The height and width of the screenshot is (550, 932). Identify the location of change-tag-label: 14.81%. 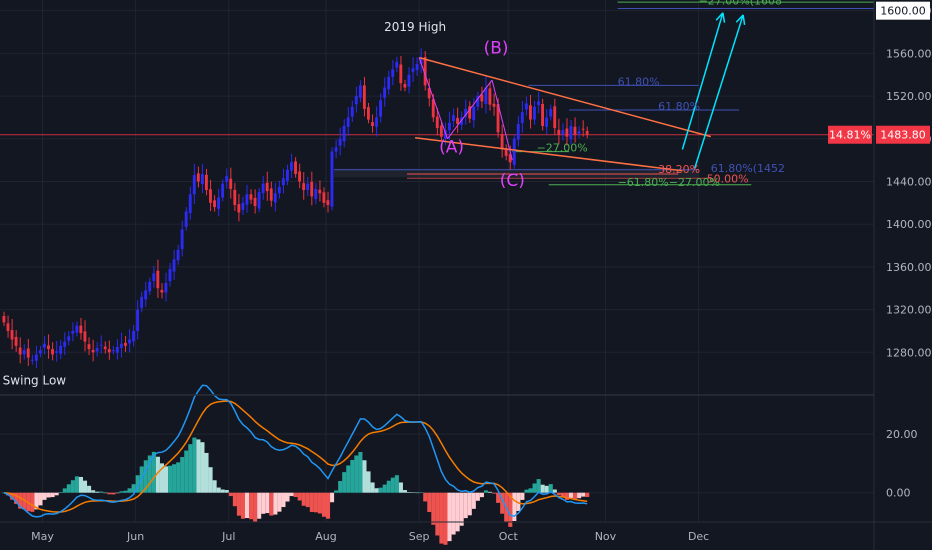
(850, 135).